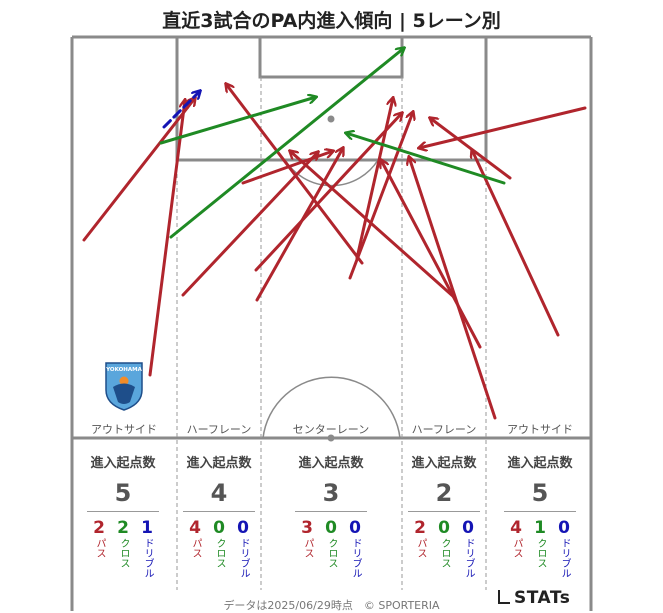 Image resolution: width=663 pixels, height=613 pixels. Describe the element at coordinates (331, 21) in the screenshot. I see `chart-title: 直近3試合のPA内進入傾向 | 5レーン別` at that location.